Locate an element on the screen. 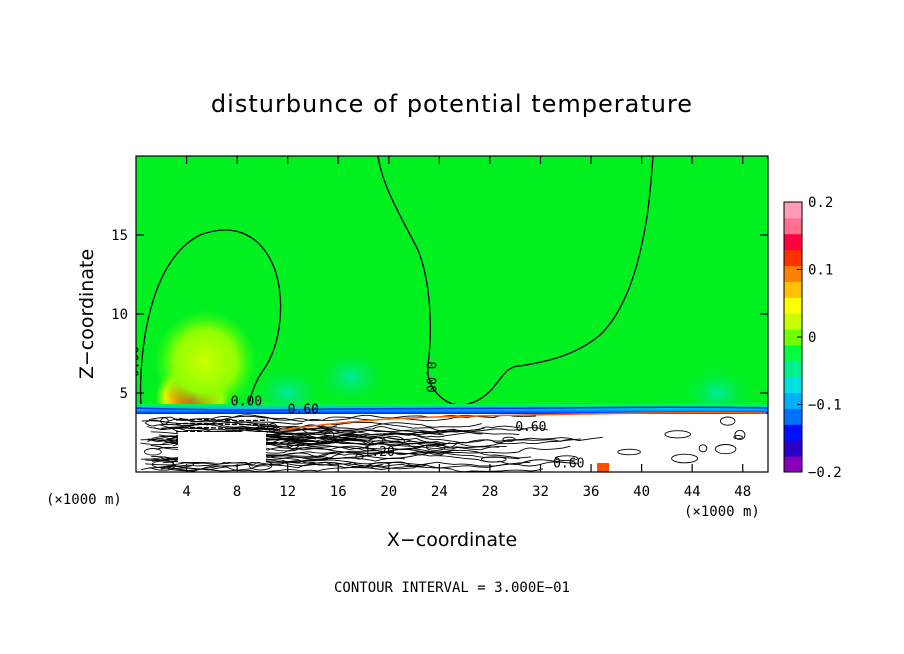 Image resolution: width=904 pixels, height=654 pixels. x-tick-label: 24 is located at coordinates (439, 492).